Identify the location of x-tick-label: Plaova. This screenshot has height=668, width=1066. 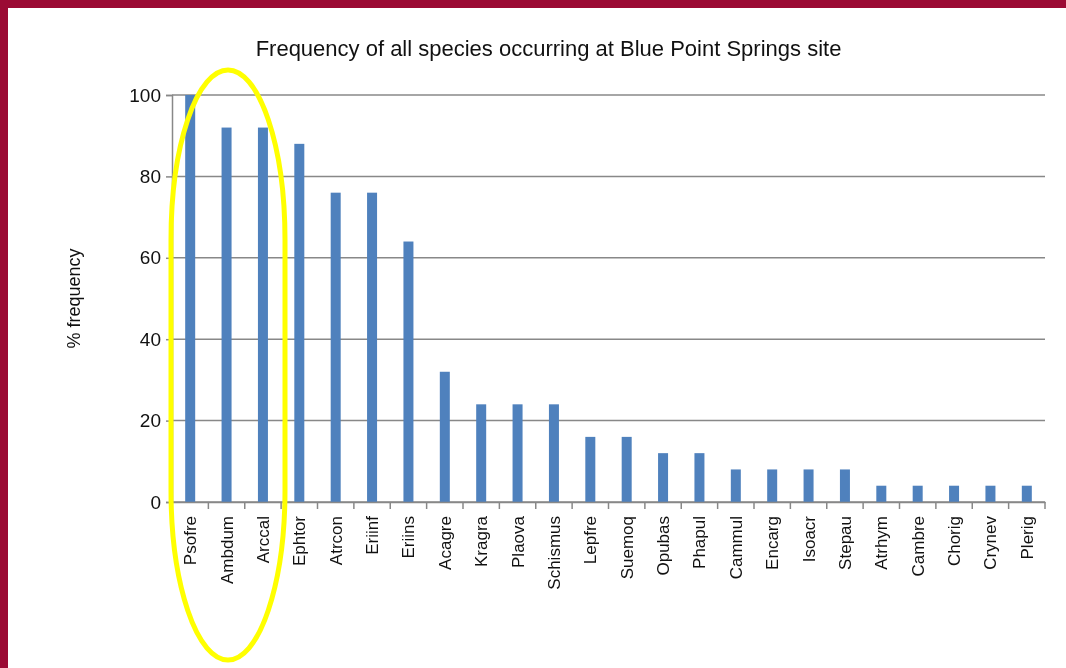
(518, 541).